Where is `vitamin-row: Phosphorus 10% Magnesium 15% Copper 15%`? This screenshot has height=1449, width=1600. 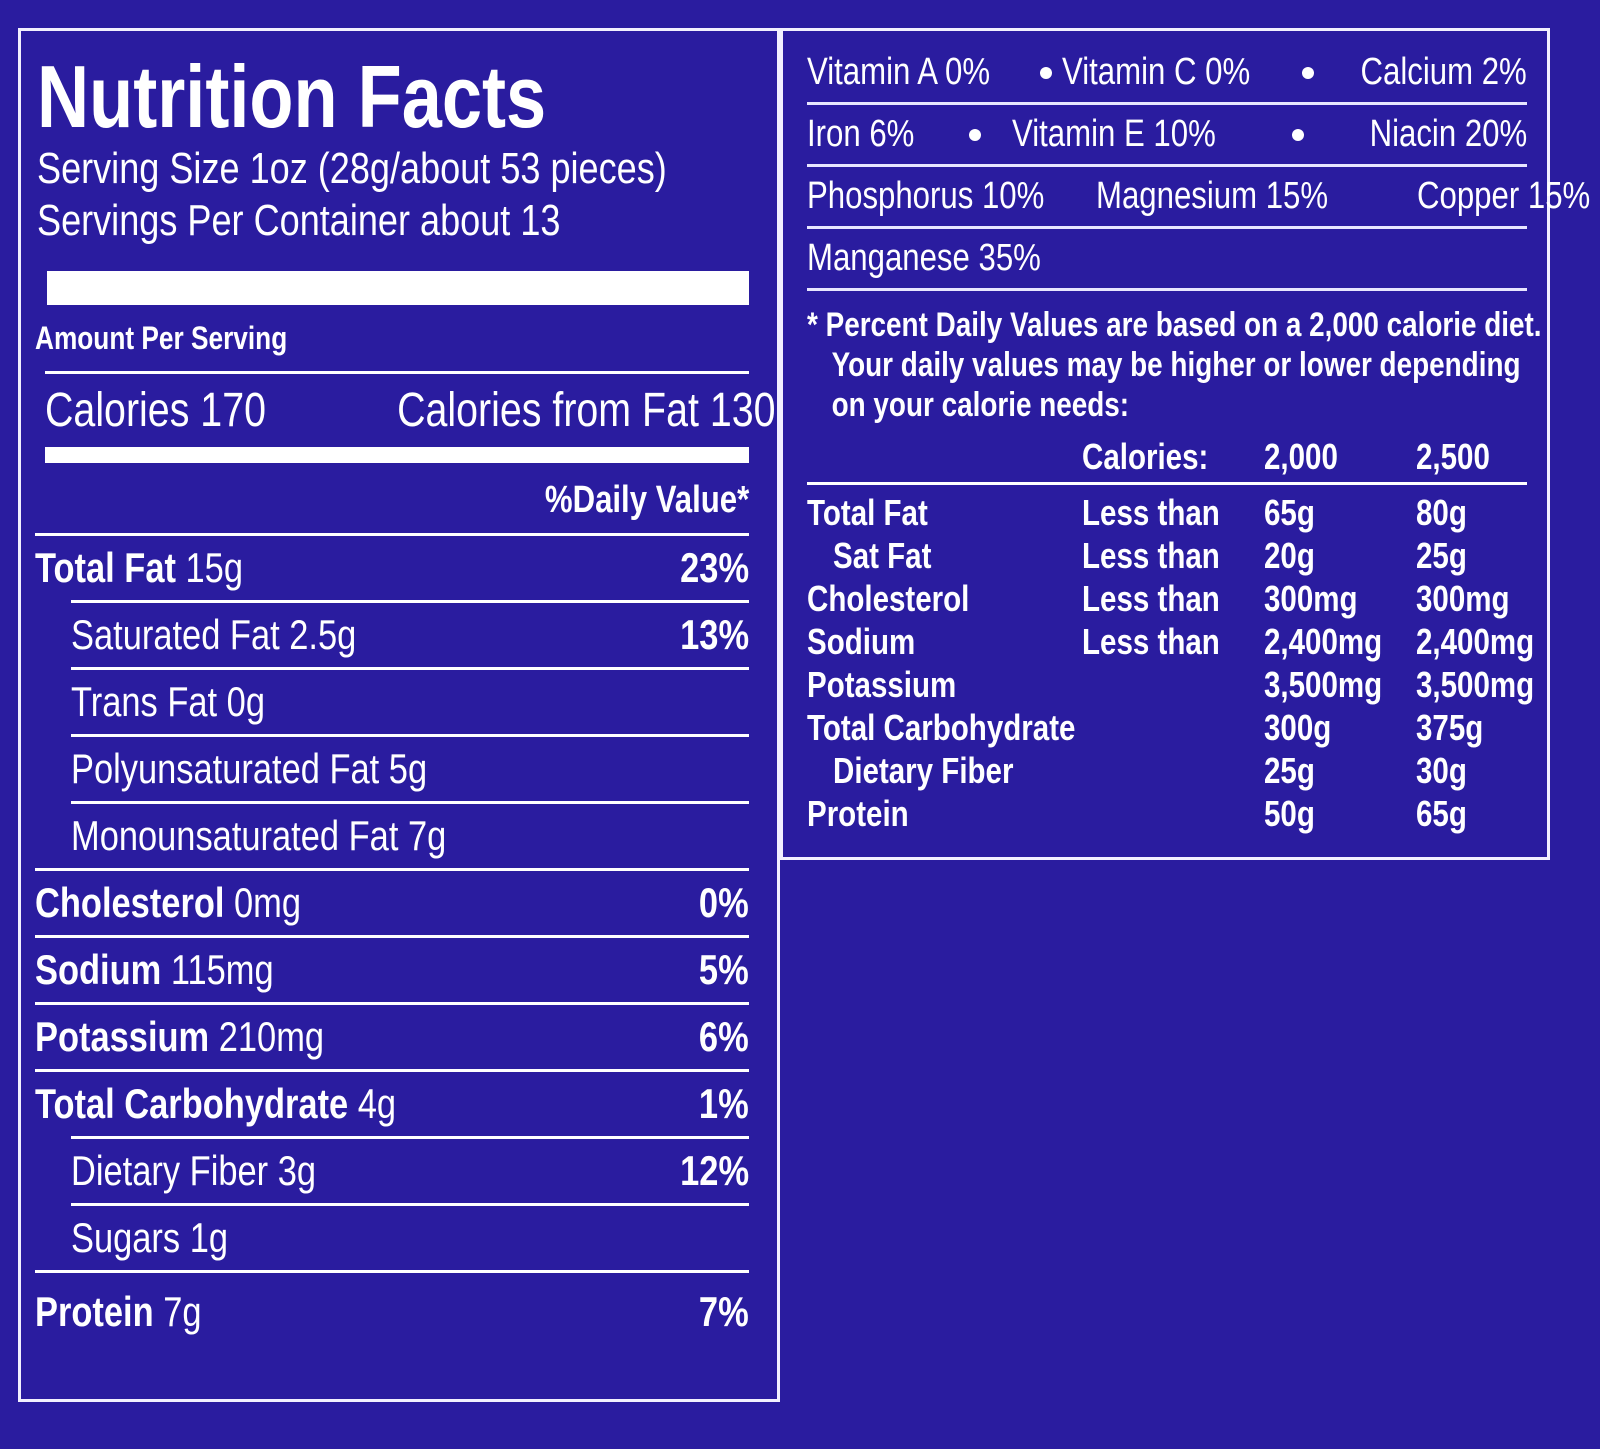
vitamin-row: Phosphorus 10% Magnesium 15% Copper 15% is located at coordinates (1199, 198).